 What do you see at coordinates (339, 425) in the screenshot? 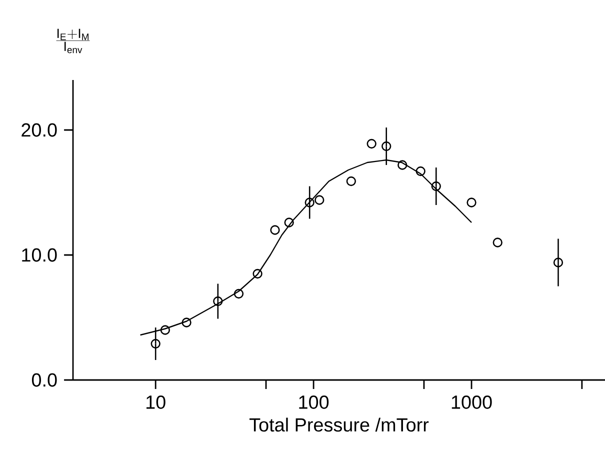
I see `x-axis-title: Total Pressure /mTorr` at bounding box center [339, 425].